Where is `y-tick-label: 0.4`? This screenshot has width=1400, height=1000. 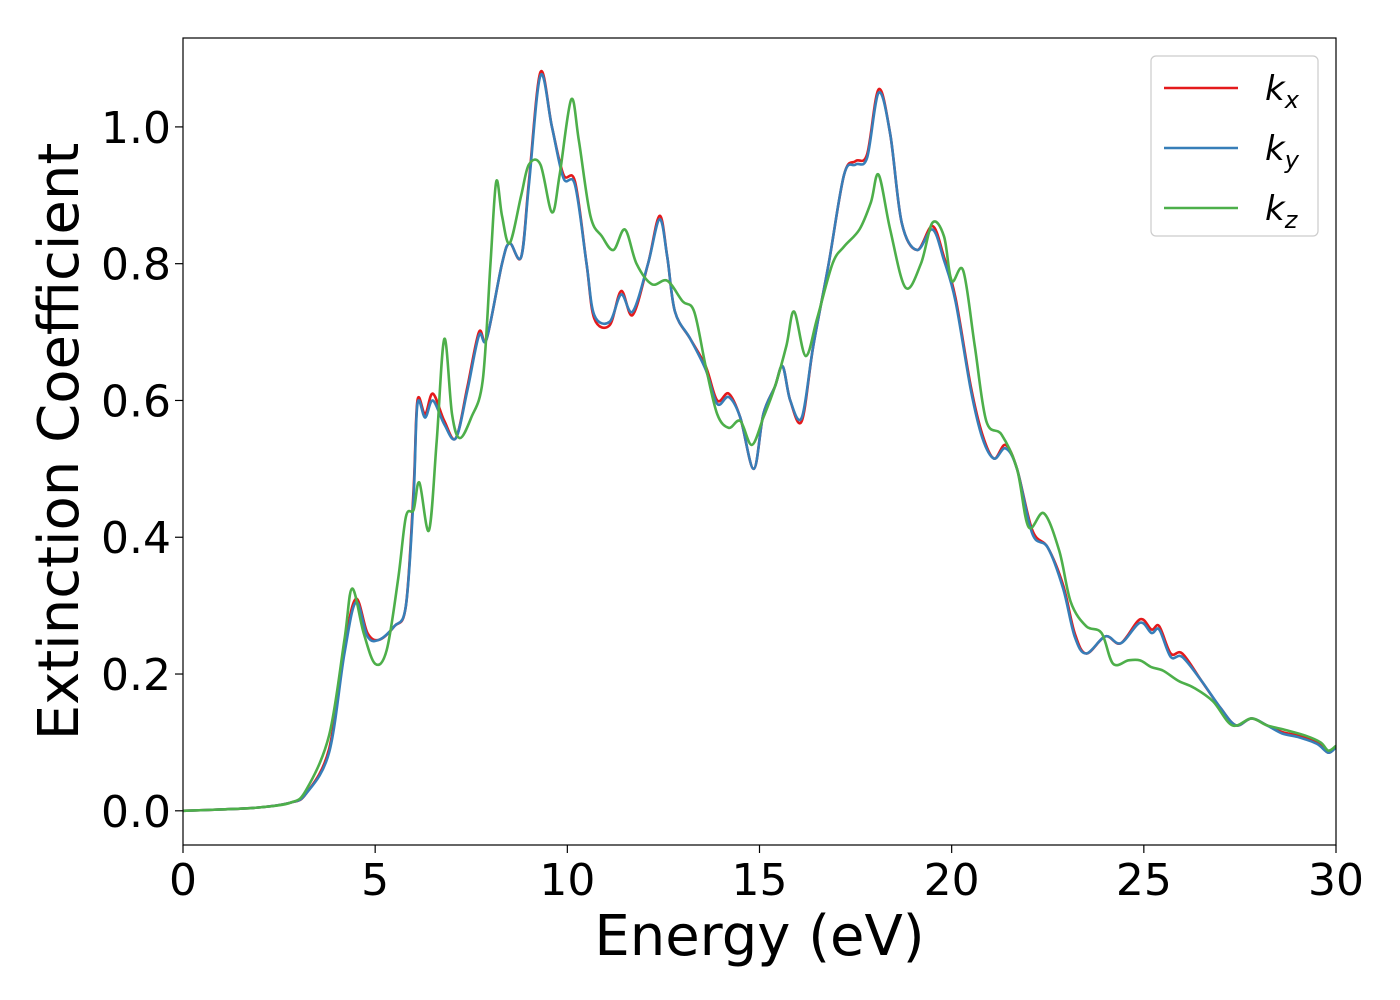 y-tick-label: 0.4 is located at coordinates (136, 538).